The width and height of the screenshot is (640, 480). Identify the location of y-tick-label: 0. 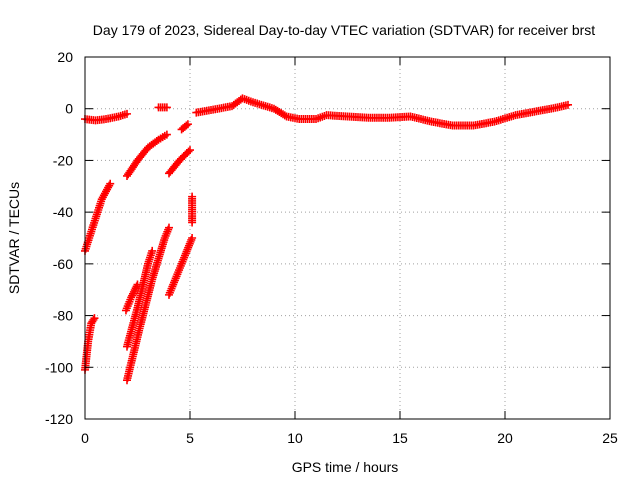
(69, 109).